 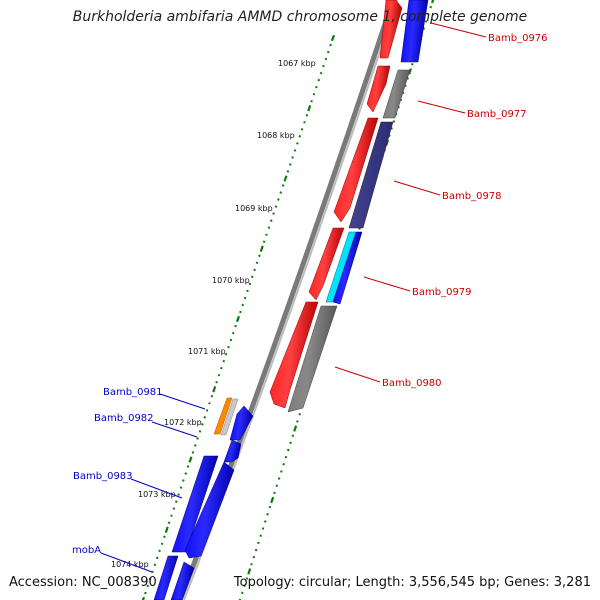 What do you see at coordinates (378, 89) in the screenshot?
I see `gene-bamb-0977-arrow` at bounding box center [378, 89].